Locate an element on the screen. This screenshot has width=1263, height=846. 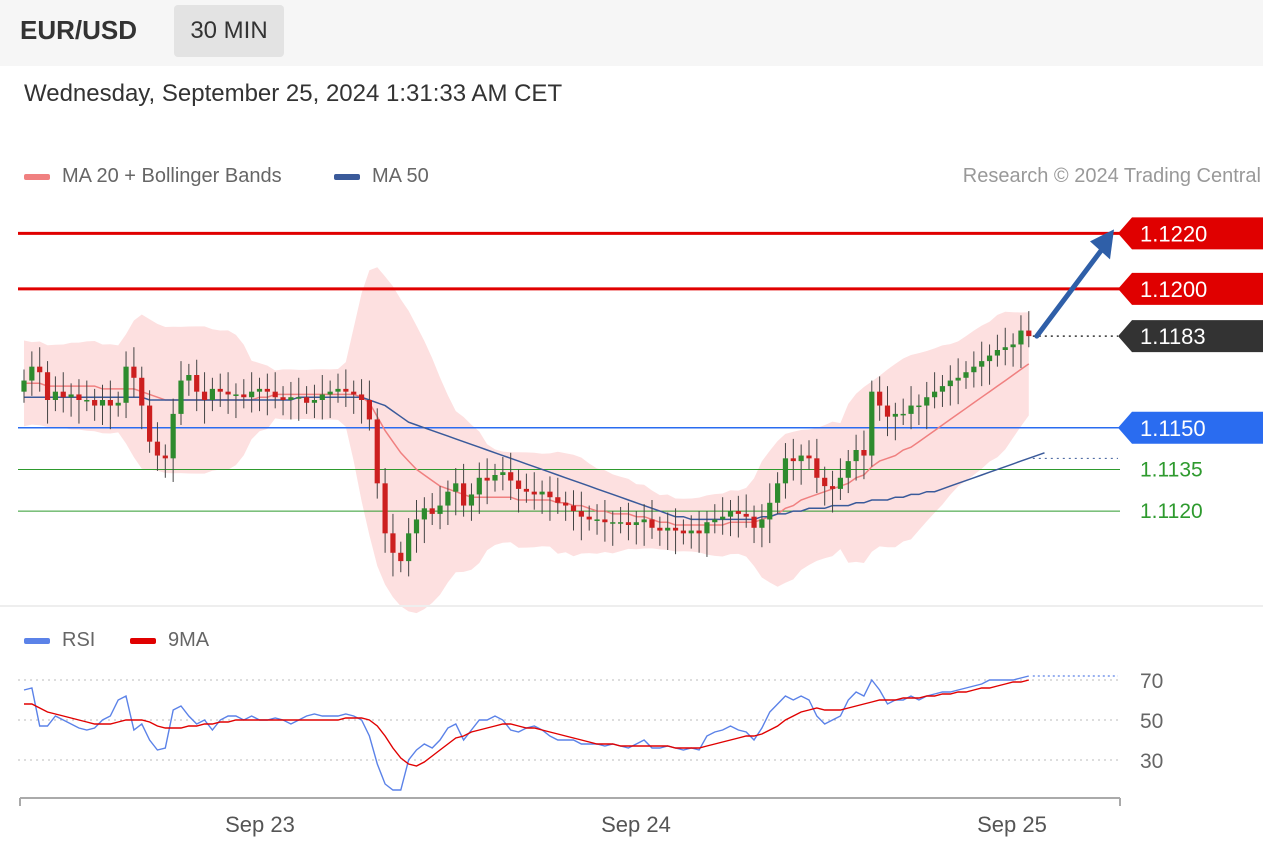
legend-rsi-ma-label: 9MA is located at coordinates (189, 640).